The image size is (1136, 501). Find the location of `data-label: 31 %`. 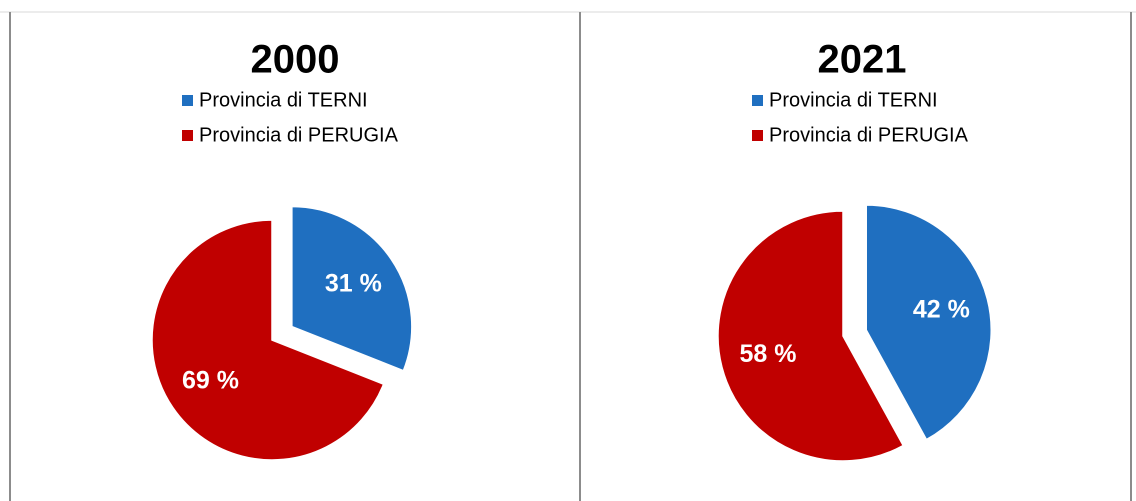

data-label: 31 % is located at coordinates (353, 283).